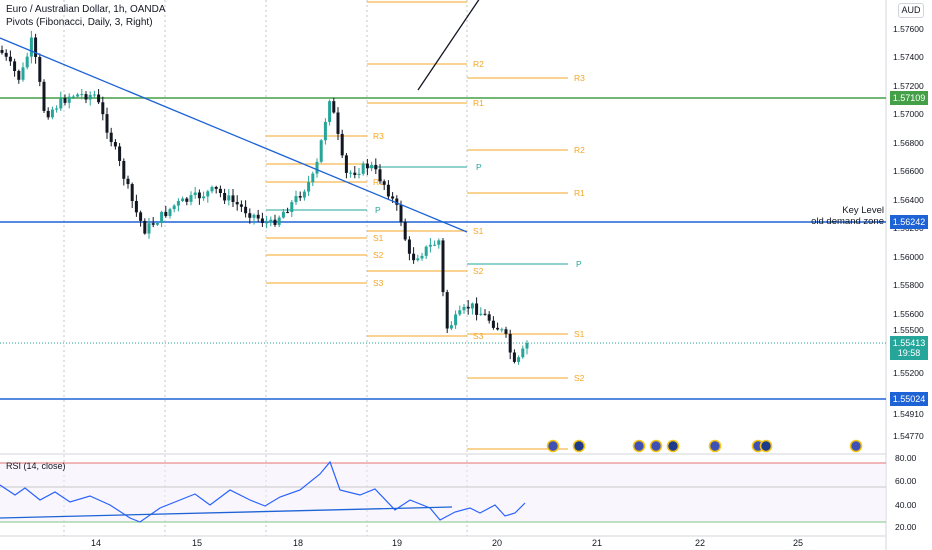 The image size is (932, 550). I want to click on rsi-tick: 60.00, so click(906, 481).